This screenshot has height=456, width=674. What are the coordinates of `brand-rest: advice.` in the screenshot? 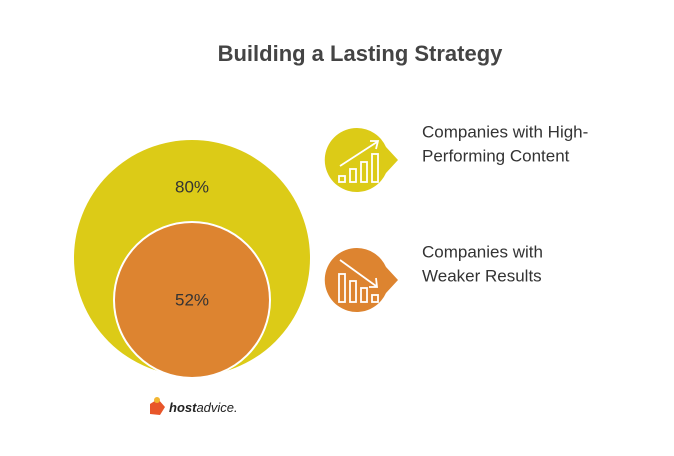 It's located at (216, 407).